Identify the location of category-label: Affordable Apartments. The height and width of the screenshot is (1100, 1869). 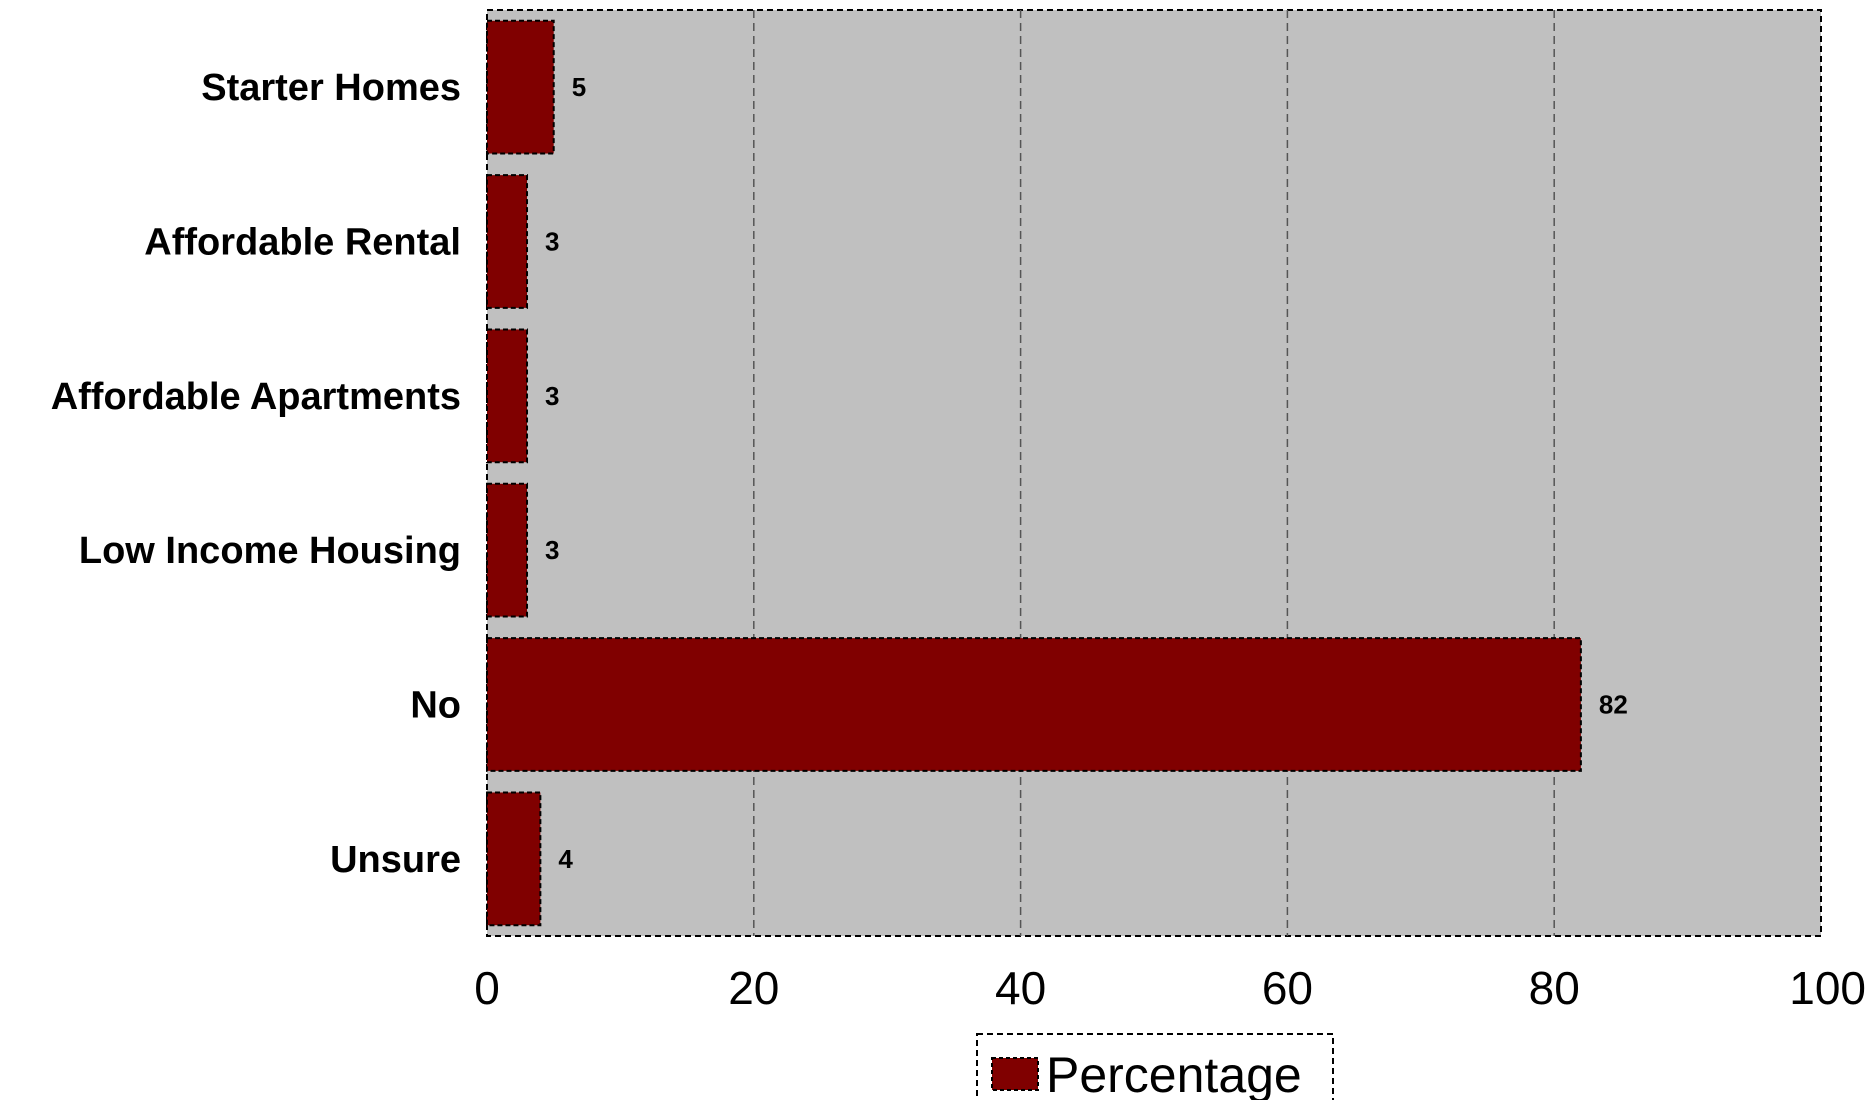
(256, 397).